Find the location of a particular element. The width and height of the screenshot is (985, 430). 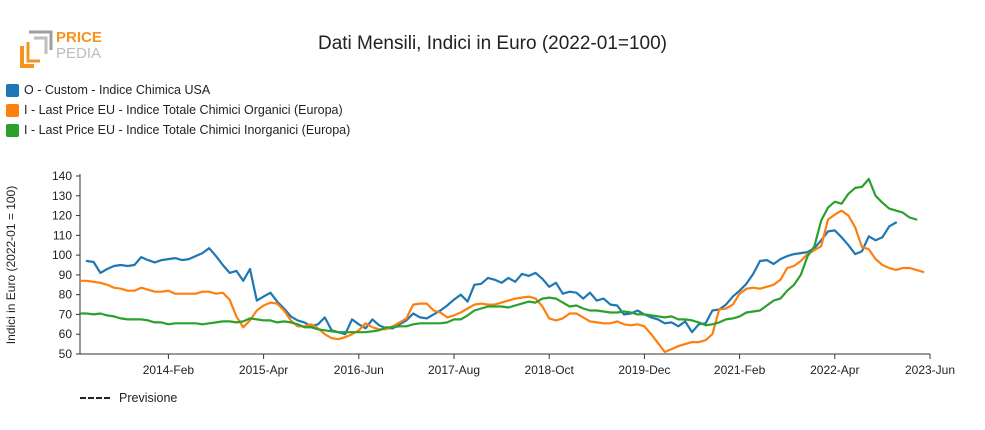

y-tick-label: 80 is located at coordinates (66, 295).